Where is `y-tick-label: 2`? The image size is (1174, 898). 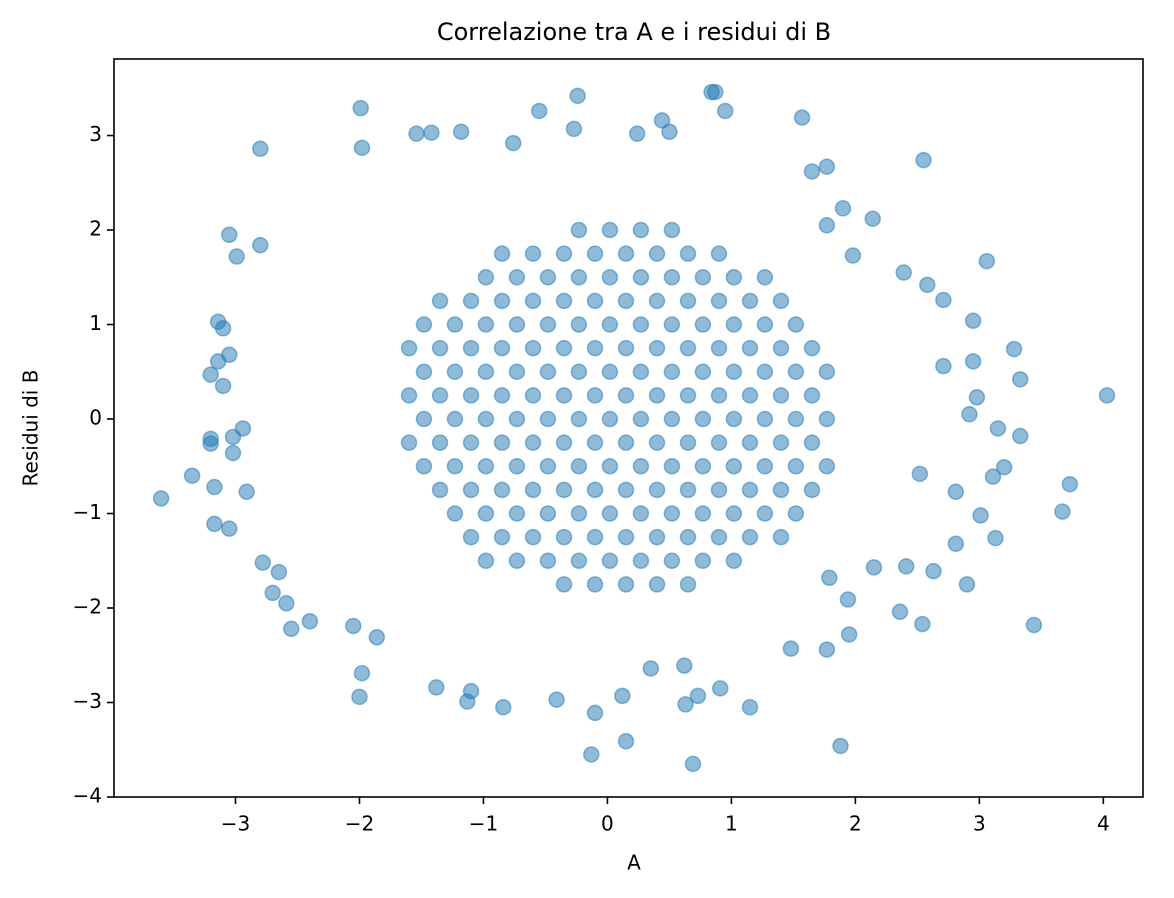 y-tick-label: 2 is located at coordinates (95, 229).